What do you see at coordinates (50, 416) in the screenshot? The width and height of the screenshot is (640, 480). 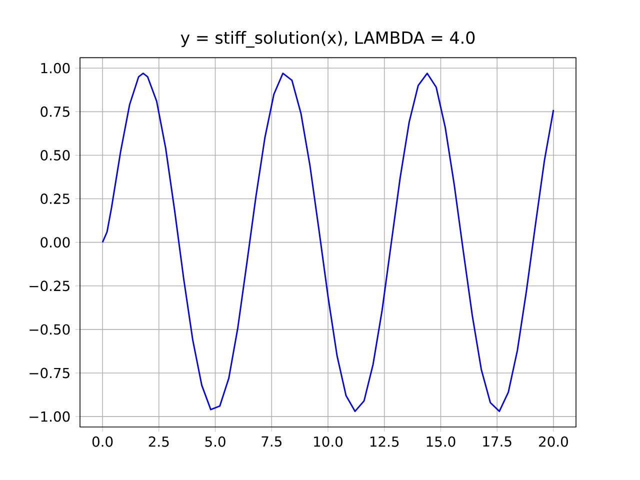 I see `y-tick-label: −1.00` at bounding box center [50, 416].